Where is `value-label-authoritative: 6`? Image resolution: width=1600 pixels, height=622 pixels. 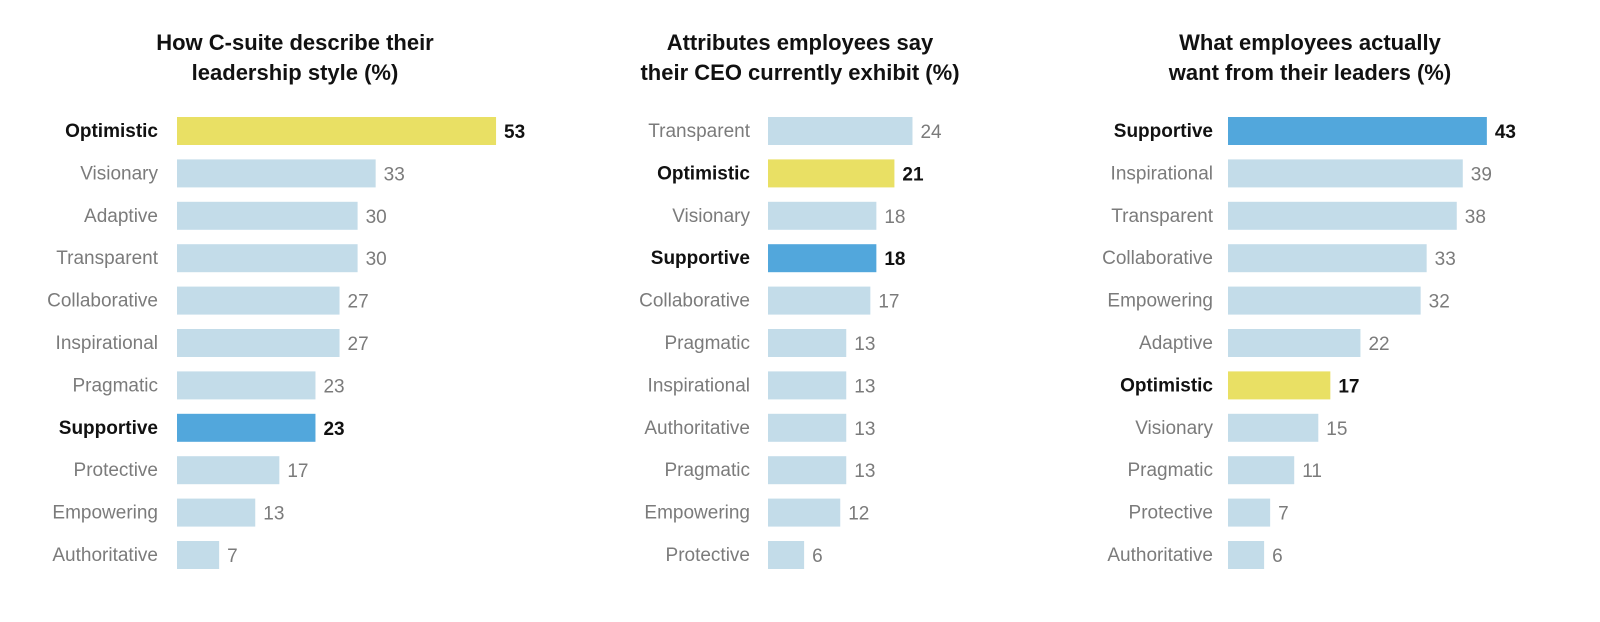 value-label-authoritative: 6 is located at coordinates (1277, 556).